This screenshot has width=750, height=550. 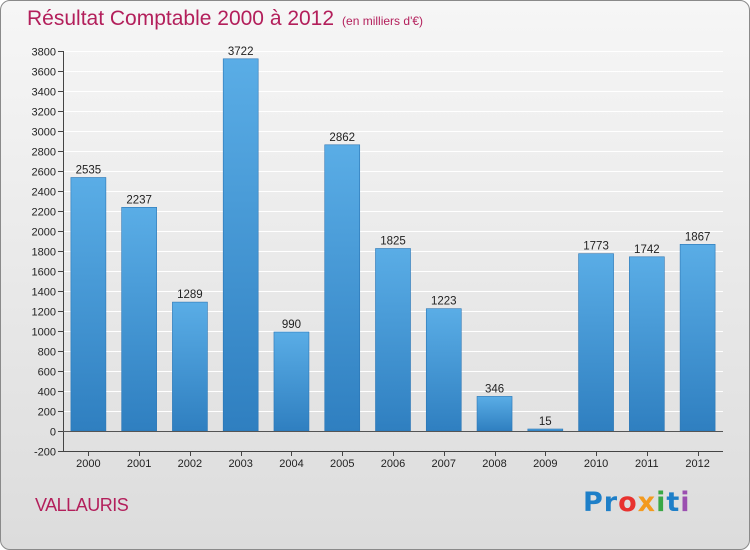 What do you see at coordinates (47, 373) in the screenshot?
I see `y-tick-label: 600` at bounding box center [47, 373].